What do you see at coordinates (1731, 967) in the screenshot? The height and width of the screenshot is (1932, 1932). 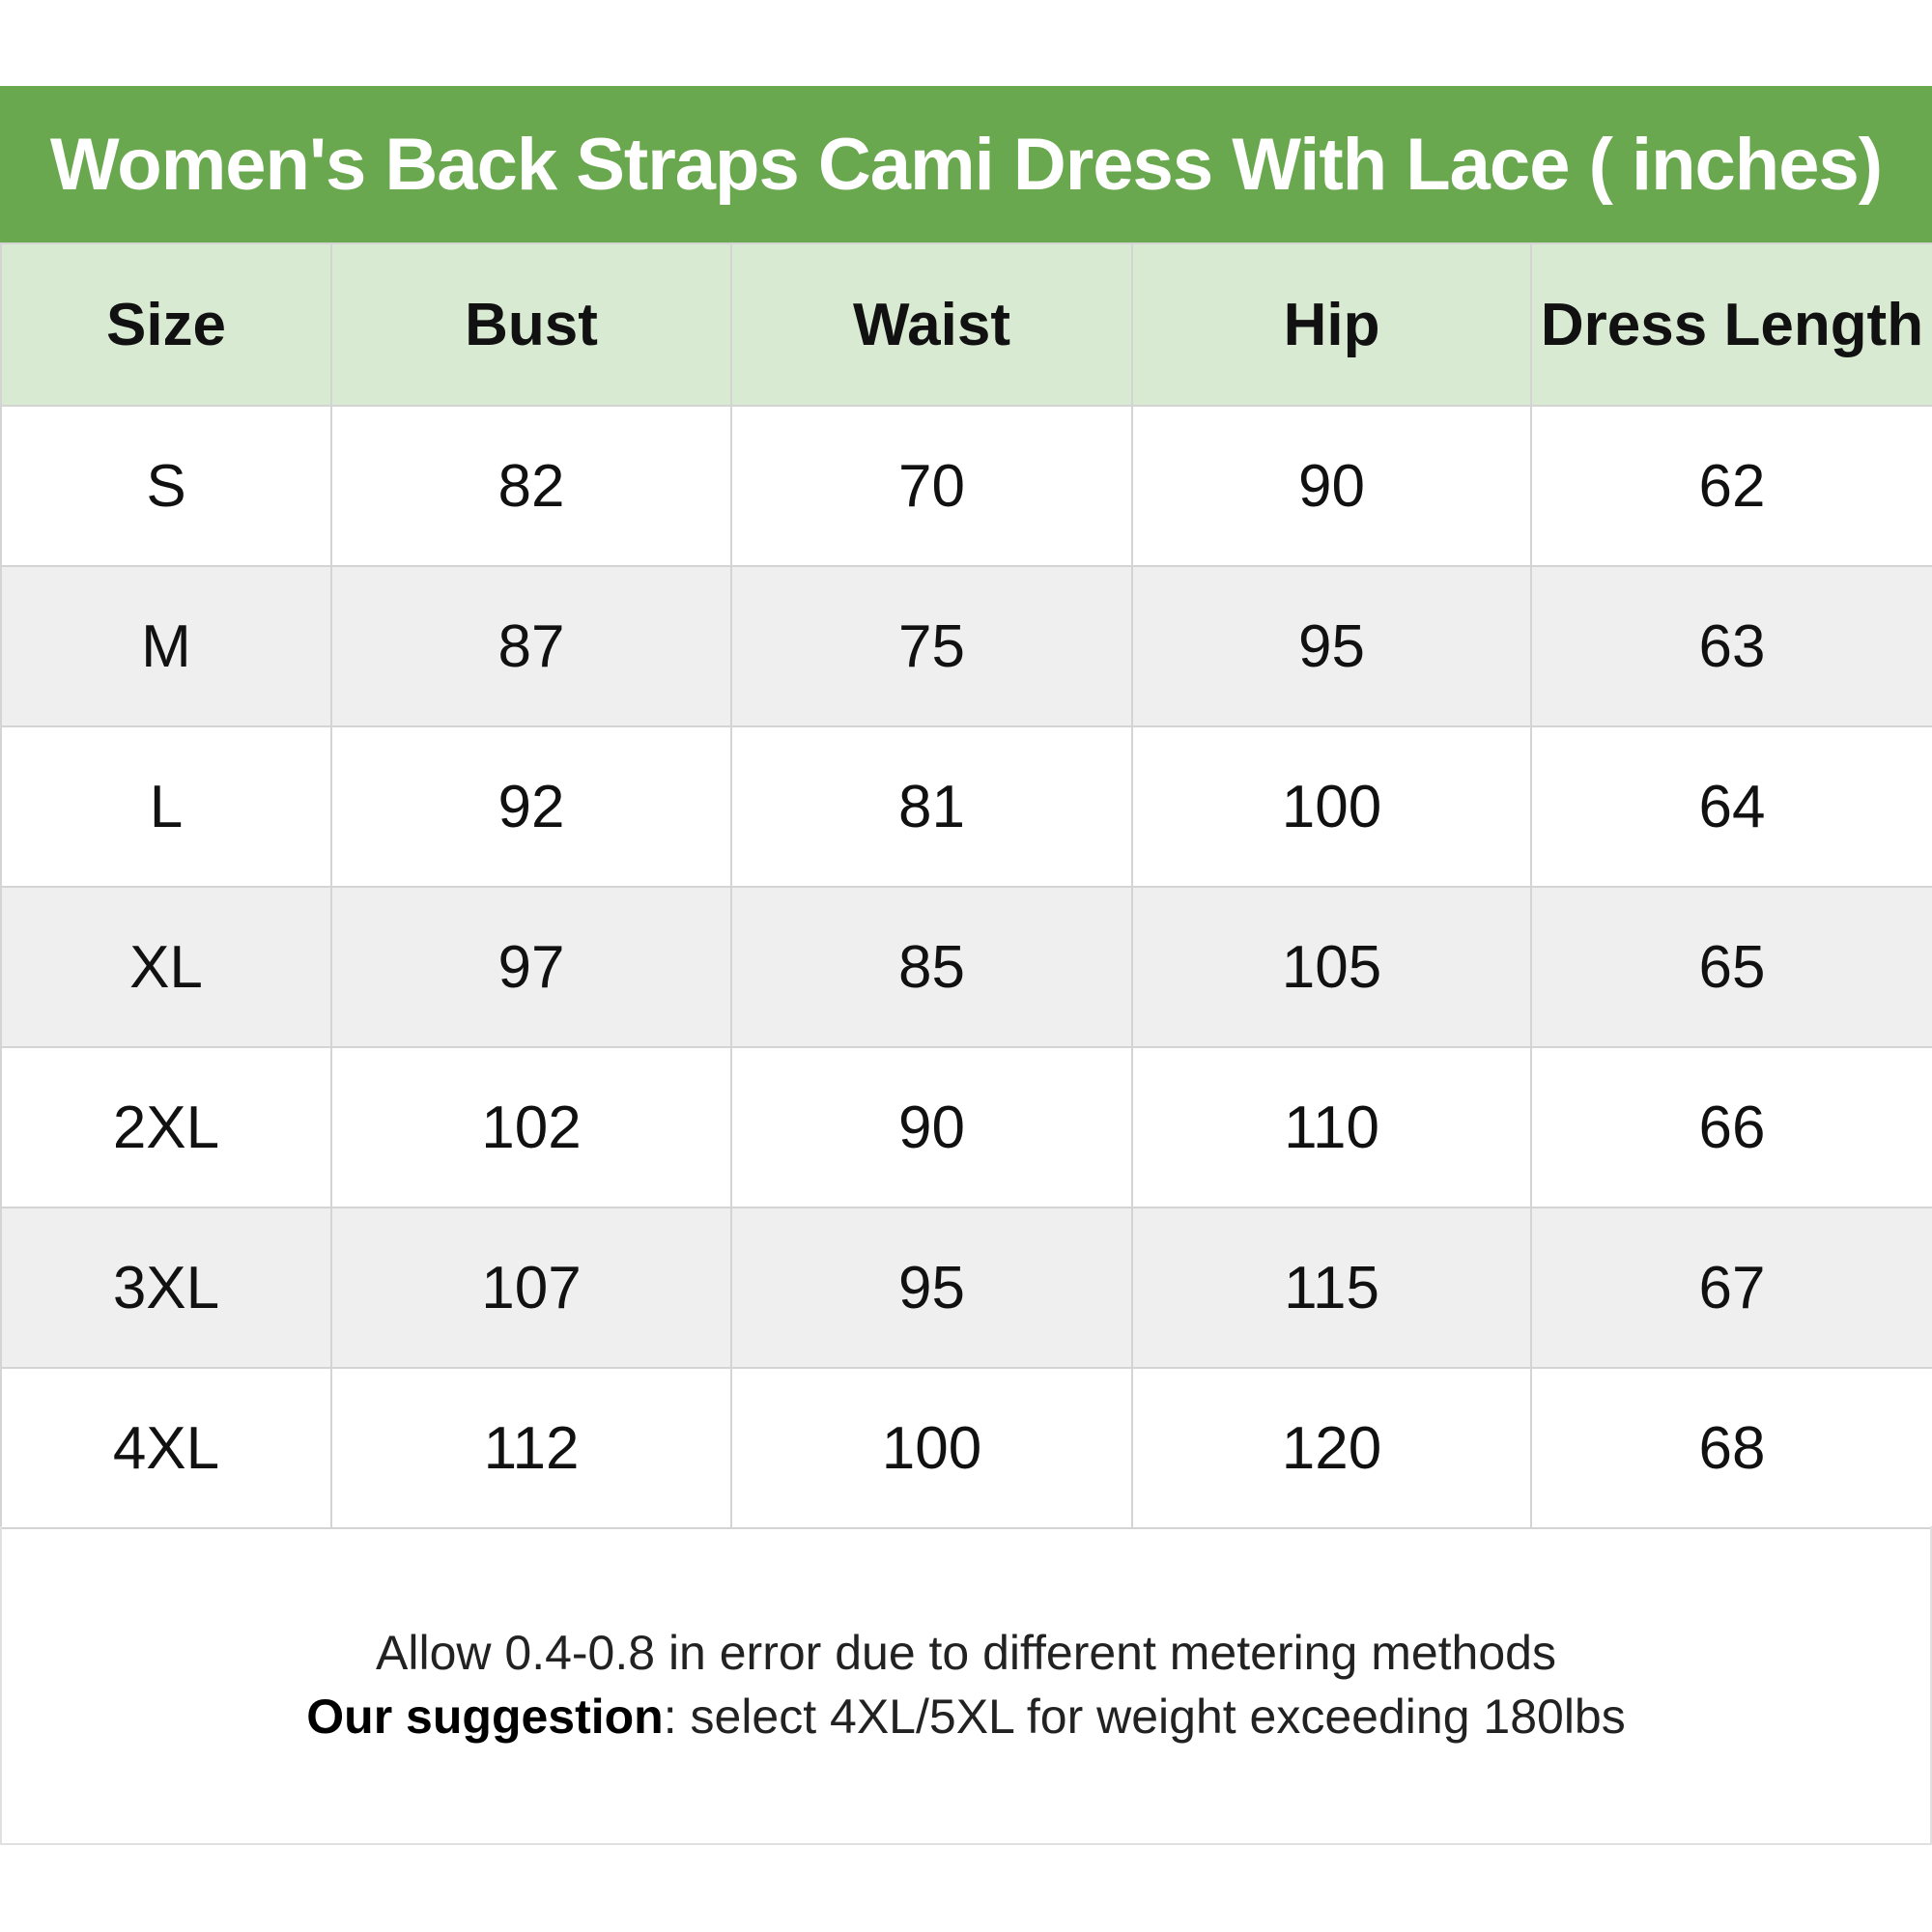 I see `cell-dress-length: 65` at bounding box center [1731, 967].